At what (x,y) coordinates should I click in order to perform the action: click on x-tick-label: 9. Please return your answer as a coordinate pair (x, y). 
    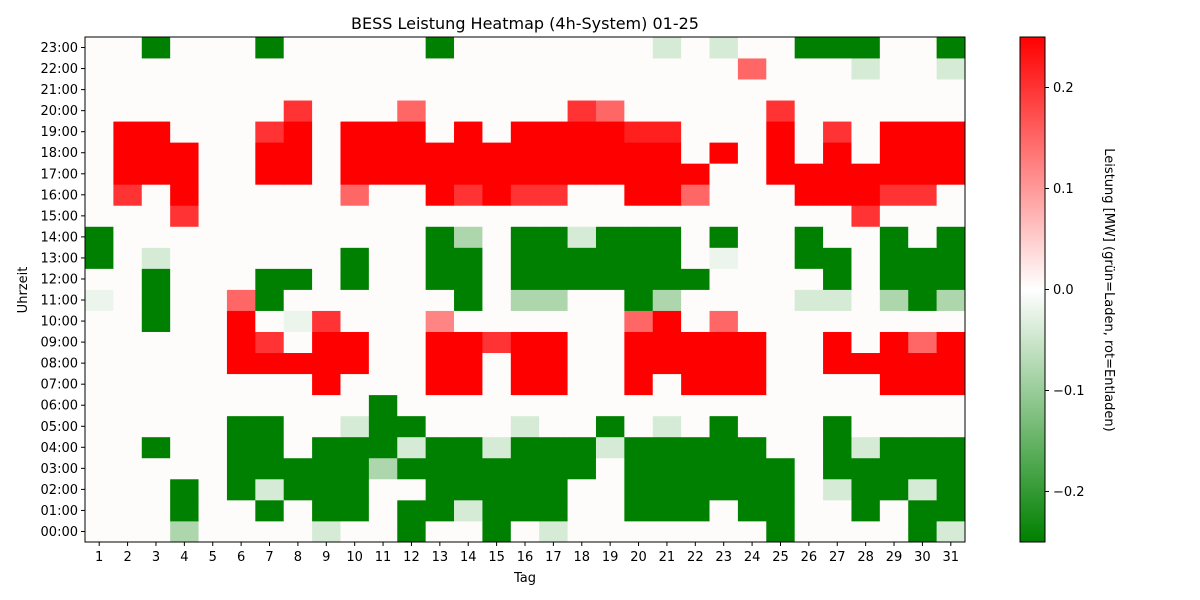
    Looking at the image, I should click on (326, 557).